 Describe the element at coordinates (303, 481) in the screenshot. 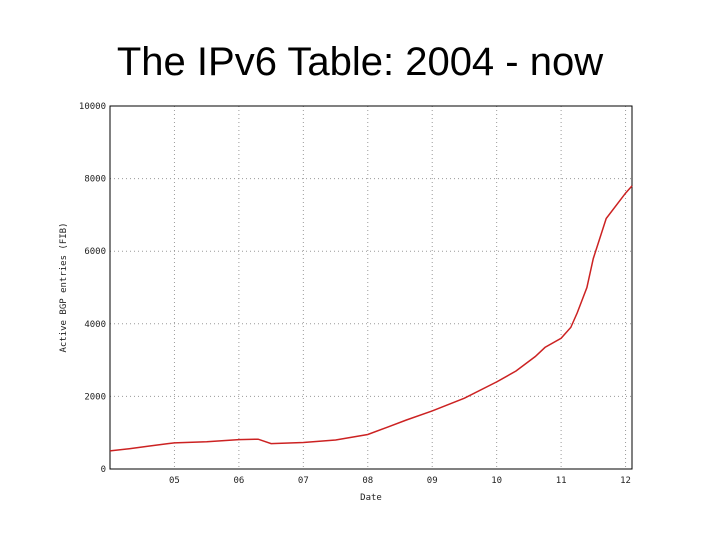

I see `x-tick-label: 07` at that location.